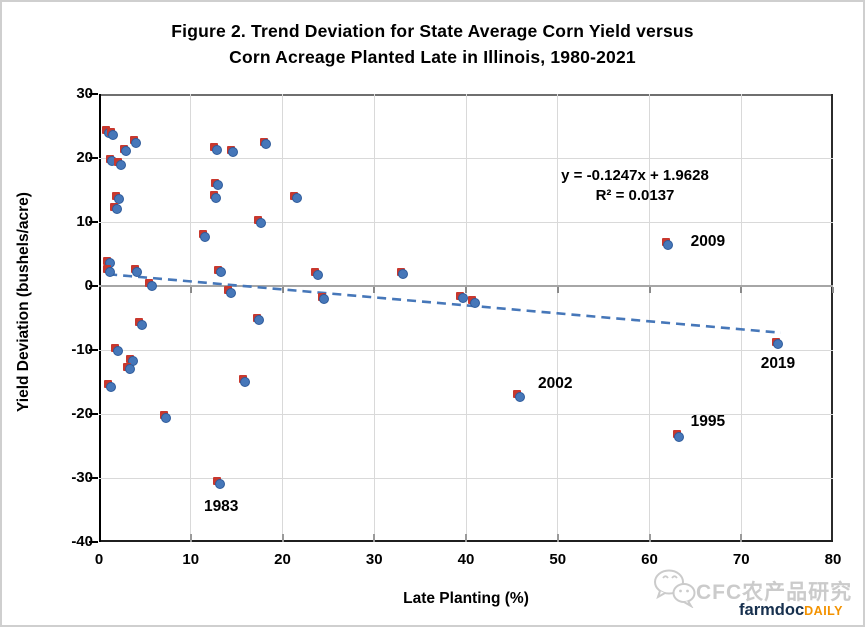 The height and width of the screenshot is (627, 865). What do you see at coordinates (88, 285) in the screenshot?
I see `y-tick-label: 0` at bounding box center [88, 285].